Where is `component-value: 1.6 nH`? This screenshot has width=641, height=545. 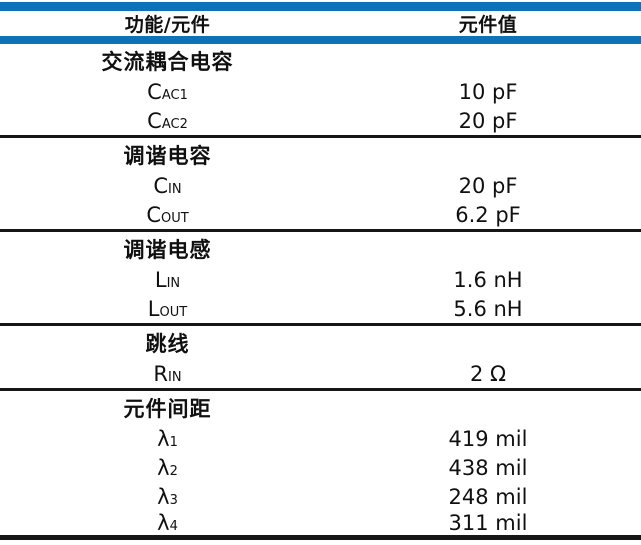
component-value: 1.6 nH is located at coordinates (488, 279).